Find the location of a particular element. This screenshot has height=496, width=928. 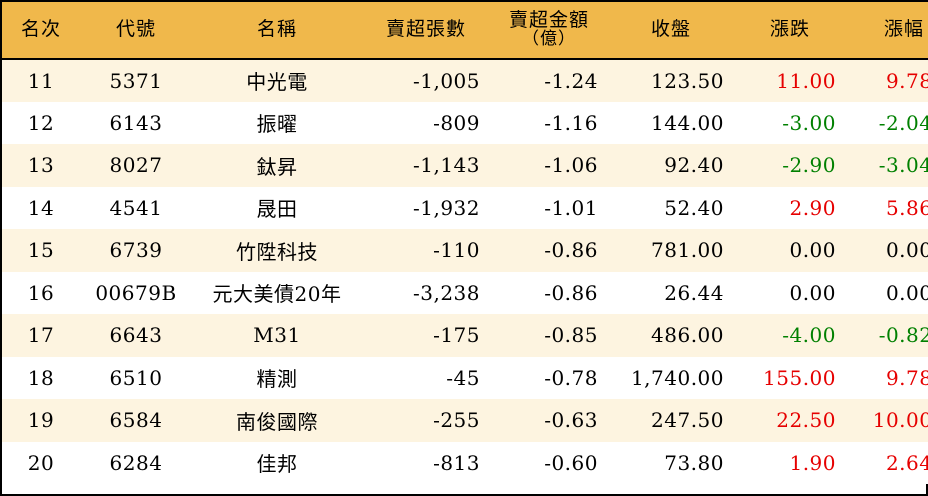

cell-code: 6739 is located at coordinates (136, 250).